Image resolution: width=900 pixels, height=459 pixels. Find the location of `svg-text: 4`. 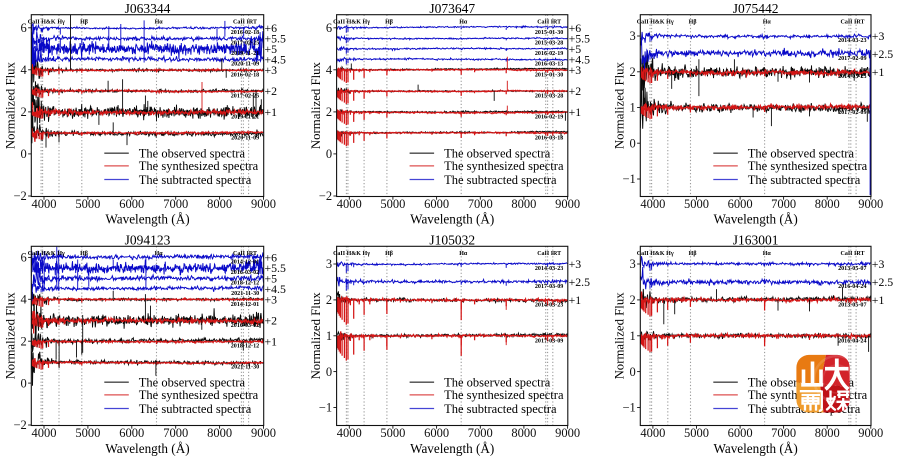

svg-text: 4 is located at coordinates (24, 70).